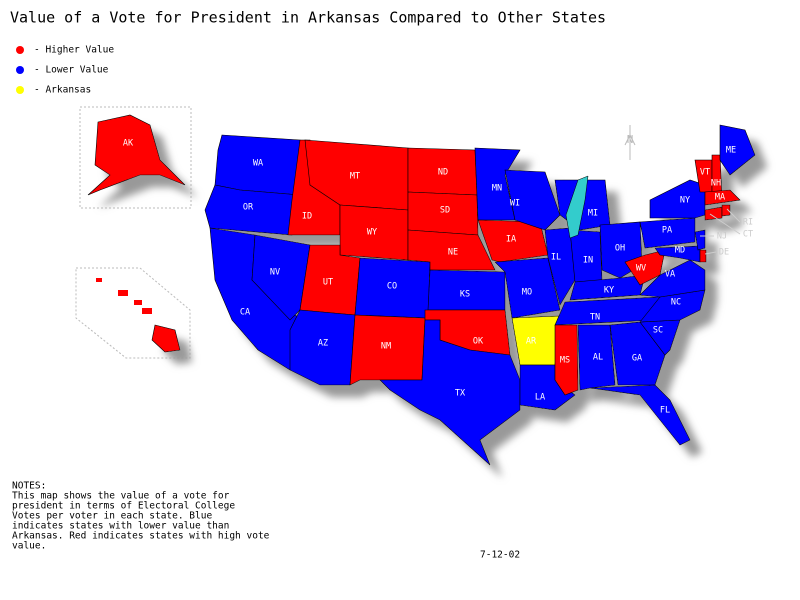 This screenshot has width=800, height=600. Describe the element at coordinates (637, 359) in the screenshot. I see `state-label: GA` at that location.